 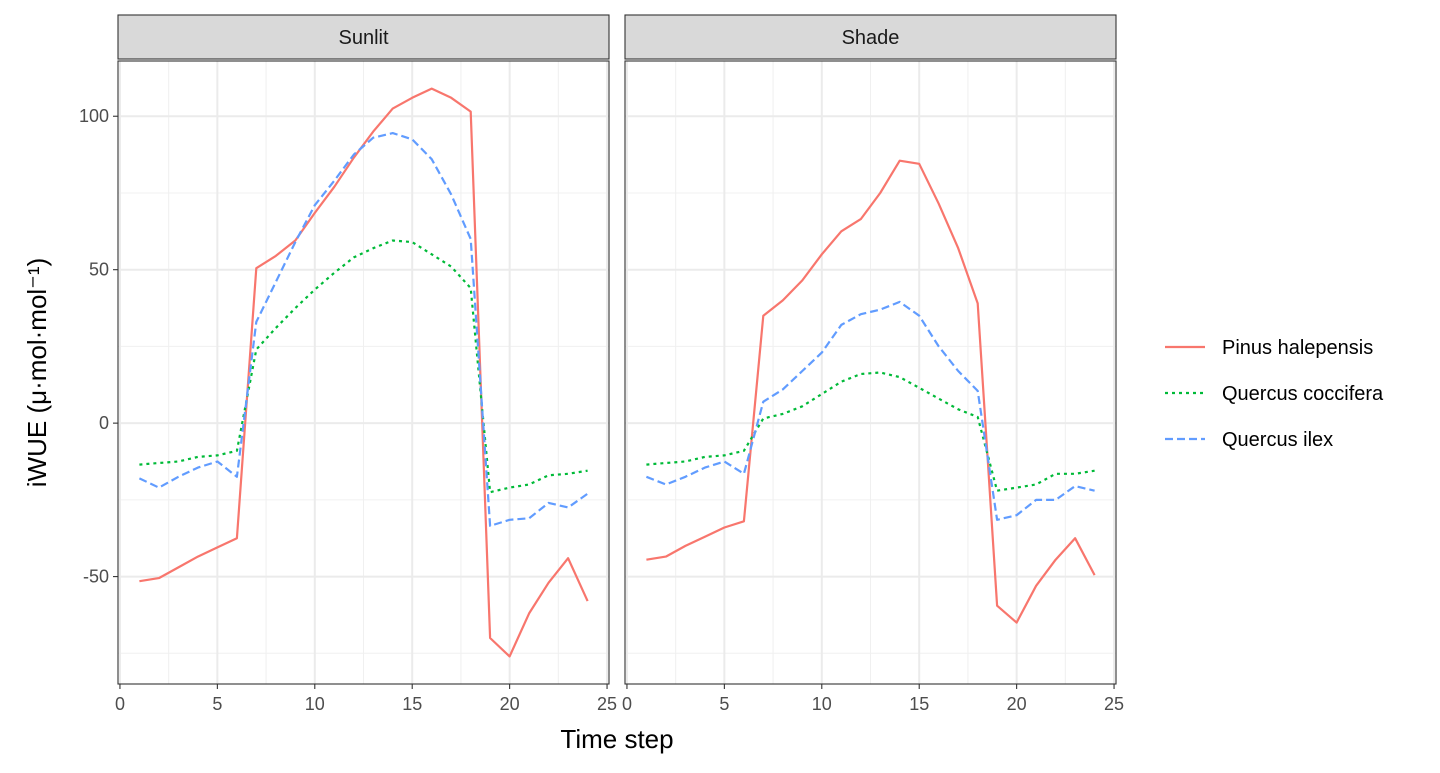 I want to click on series-line-quercus-ilex, so click(x=870, y=410).